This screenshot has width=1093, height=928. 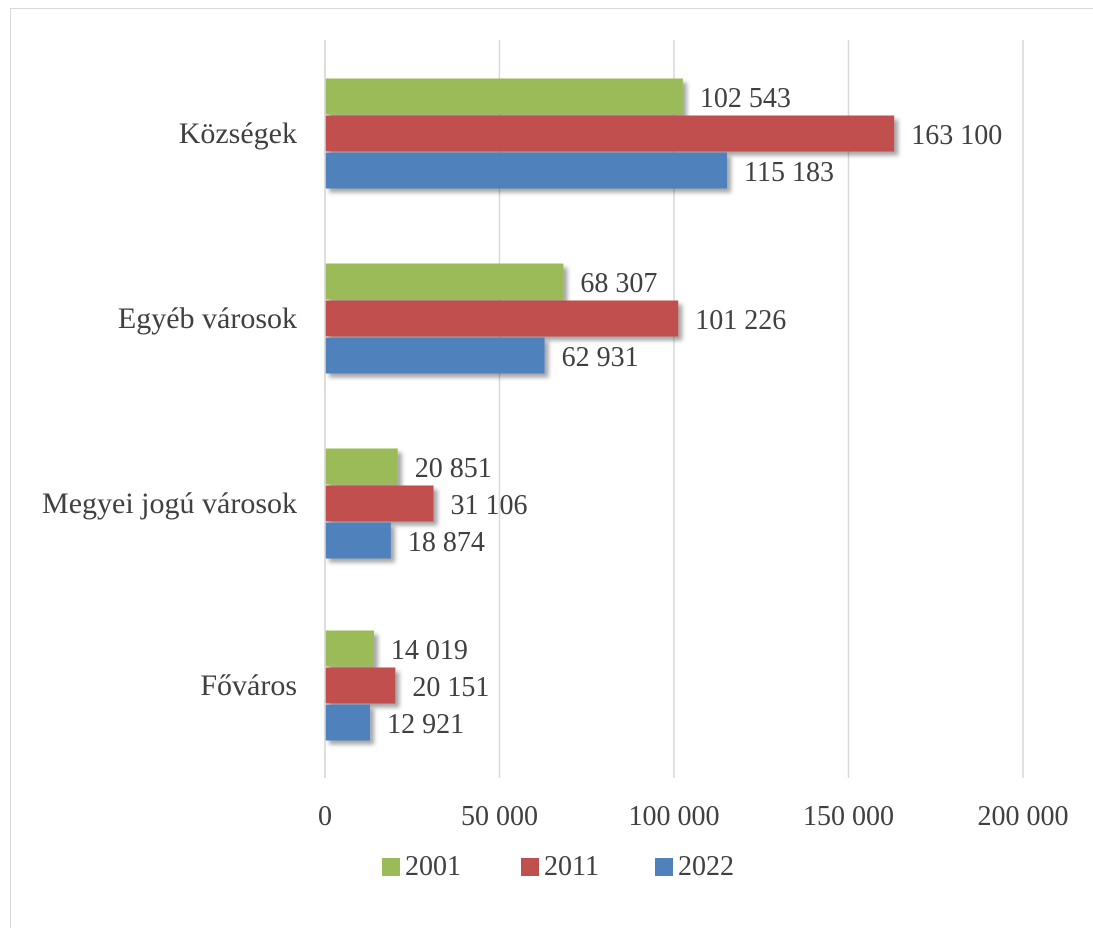 I want to click on data-label: 20 851, so click(x=453, y=468).